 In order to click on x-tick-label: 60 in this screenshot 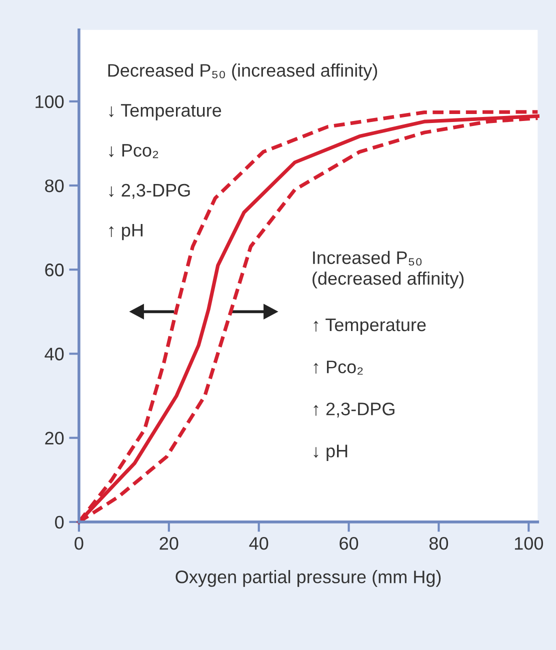, I will do `click(349, 543)`.